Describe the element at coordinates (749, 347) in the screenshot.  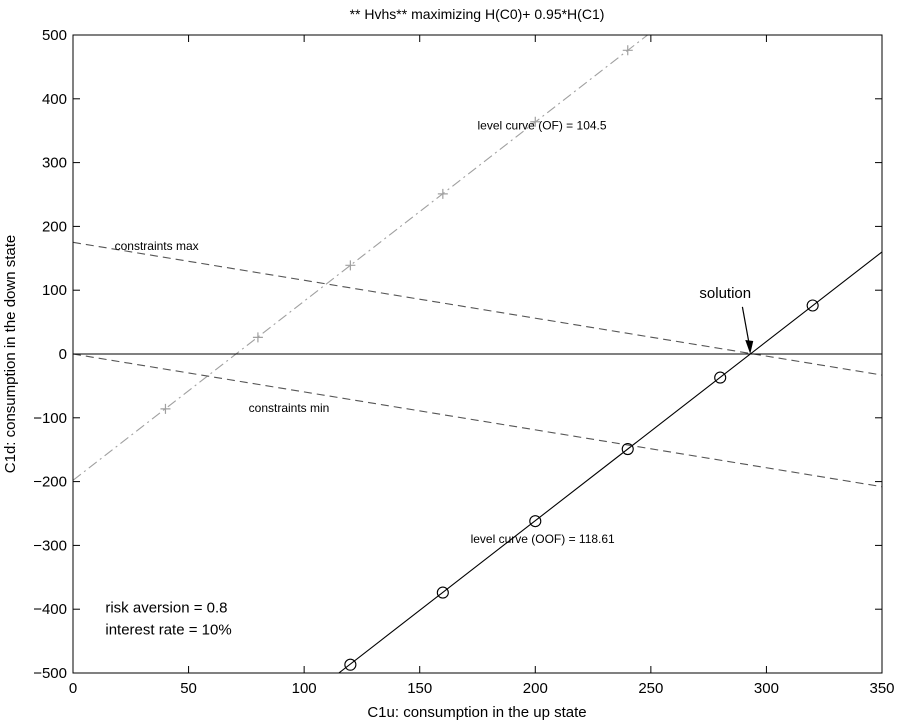
I see `solution-arrow-head` at that location.